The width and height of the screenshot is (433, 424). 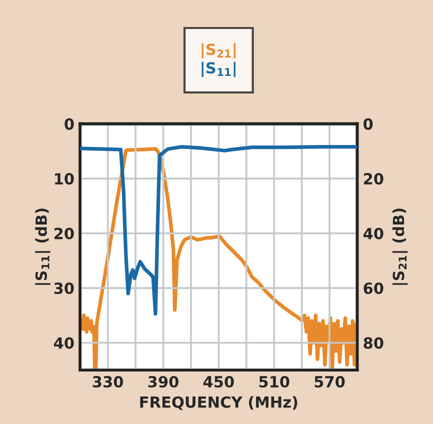 What do you see at coordinates (108, 382) in the screenshot?
I see `x-tick-label: 330` at bounding box center [108, 382].